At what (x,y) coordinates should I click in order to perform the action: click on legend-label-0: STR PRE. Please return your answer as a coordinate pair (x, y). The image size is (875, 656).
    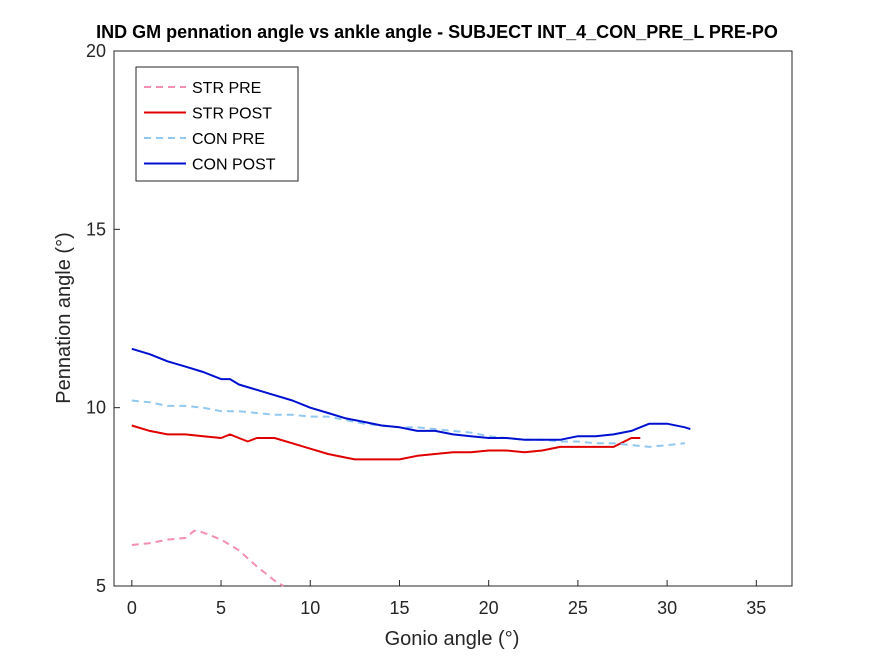
    Looking at the image, I should click on (226, 88).